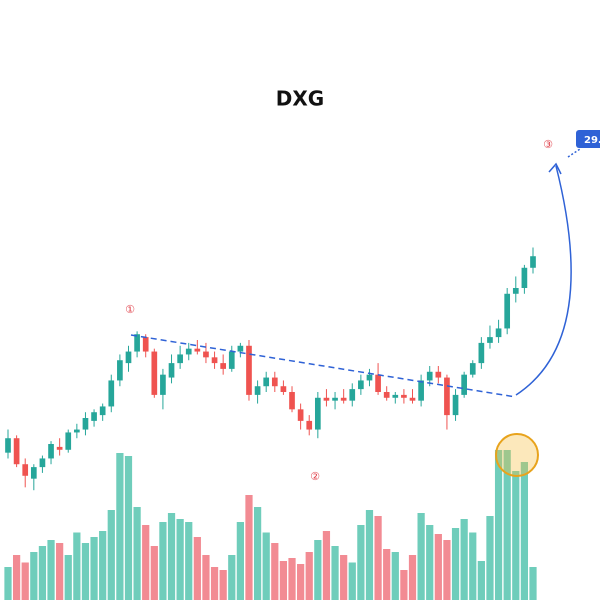  Describe the element at coordinates (323, 366) in the screenshot. I see `trendline` at that location.